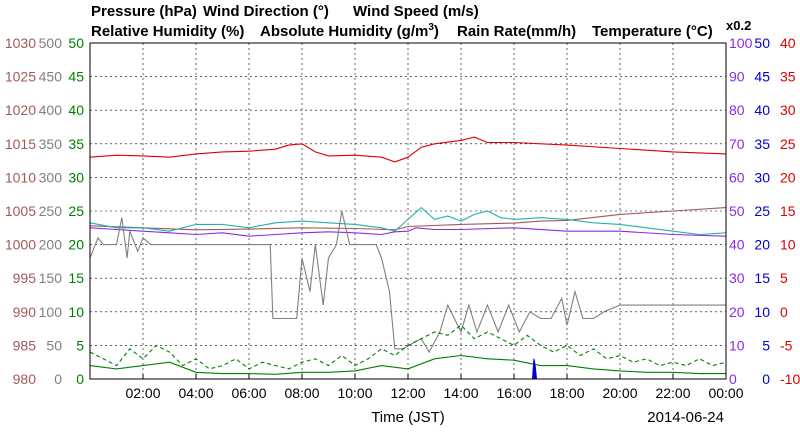 This screenshot has width=800, height=434. What do you see at coordinates (766, 345) in the screenshot?
I see `y-tick-rain-rate: 5` at bounding box center [766, 345].